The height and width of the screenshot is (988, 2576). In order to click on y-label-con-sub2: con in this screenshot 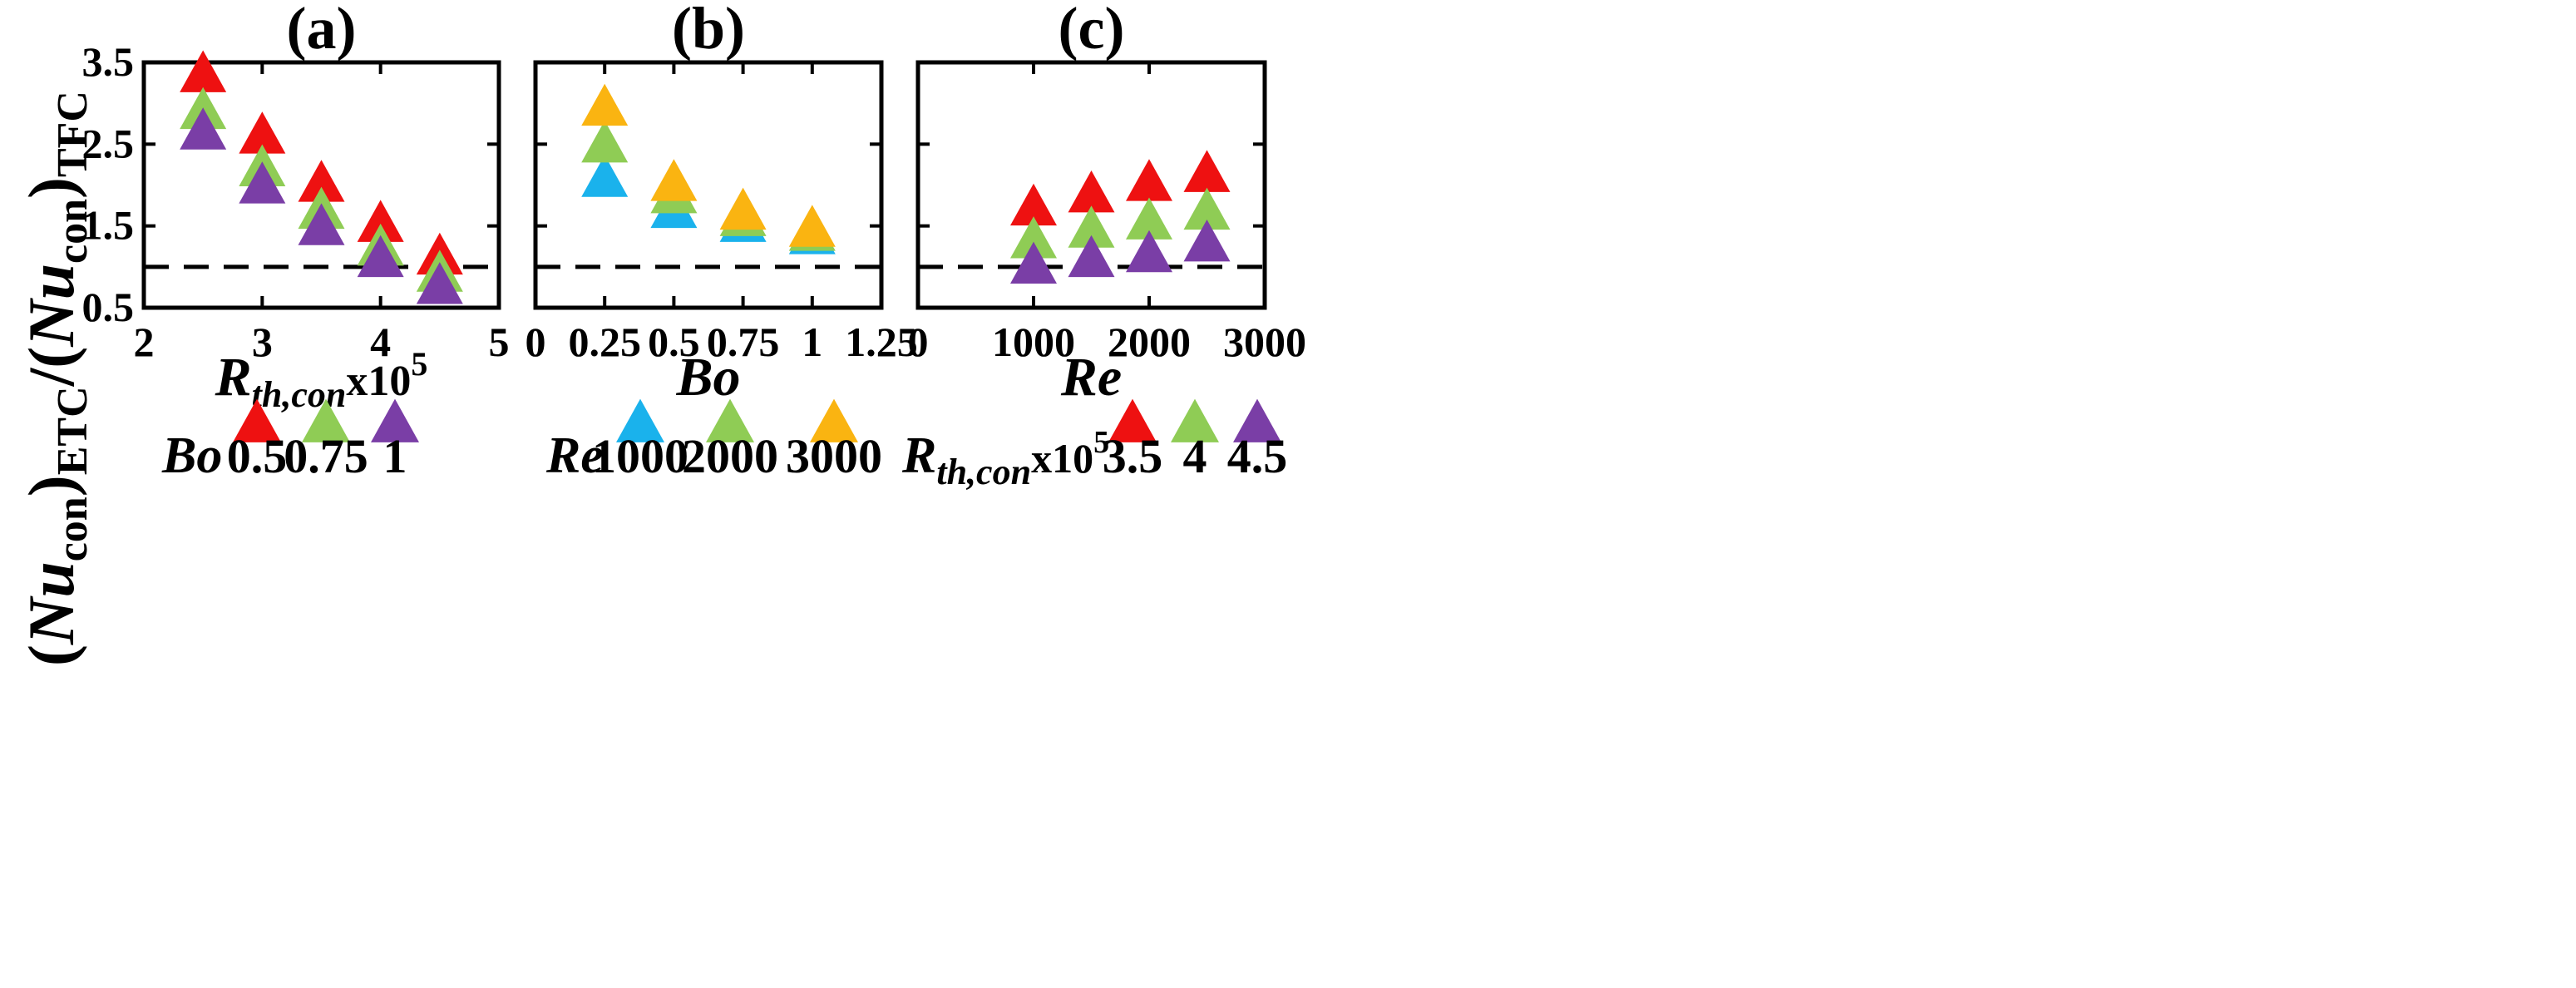, I will do `click(72, 231)`.